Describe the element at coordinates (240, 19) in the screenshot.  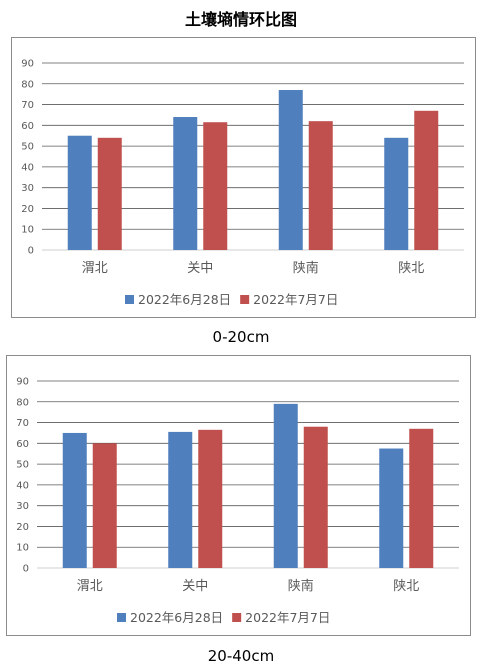
I see `page-title: 土壤墒情环比图` at that location.